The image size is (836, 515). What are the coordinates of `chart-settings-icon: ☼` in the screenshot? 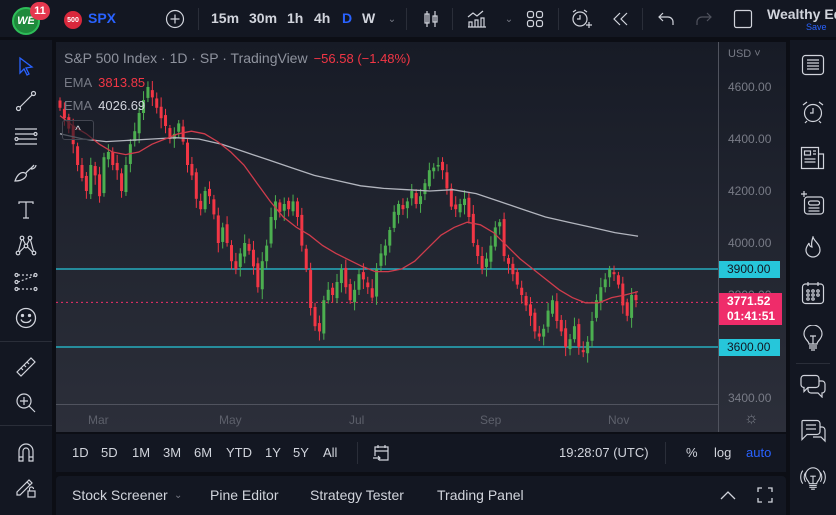 It's located at (751, 418).